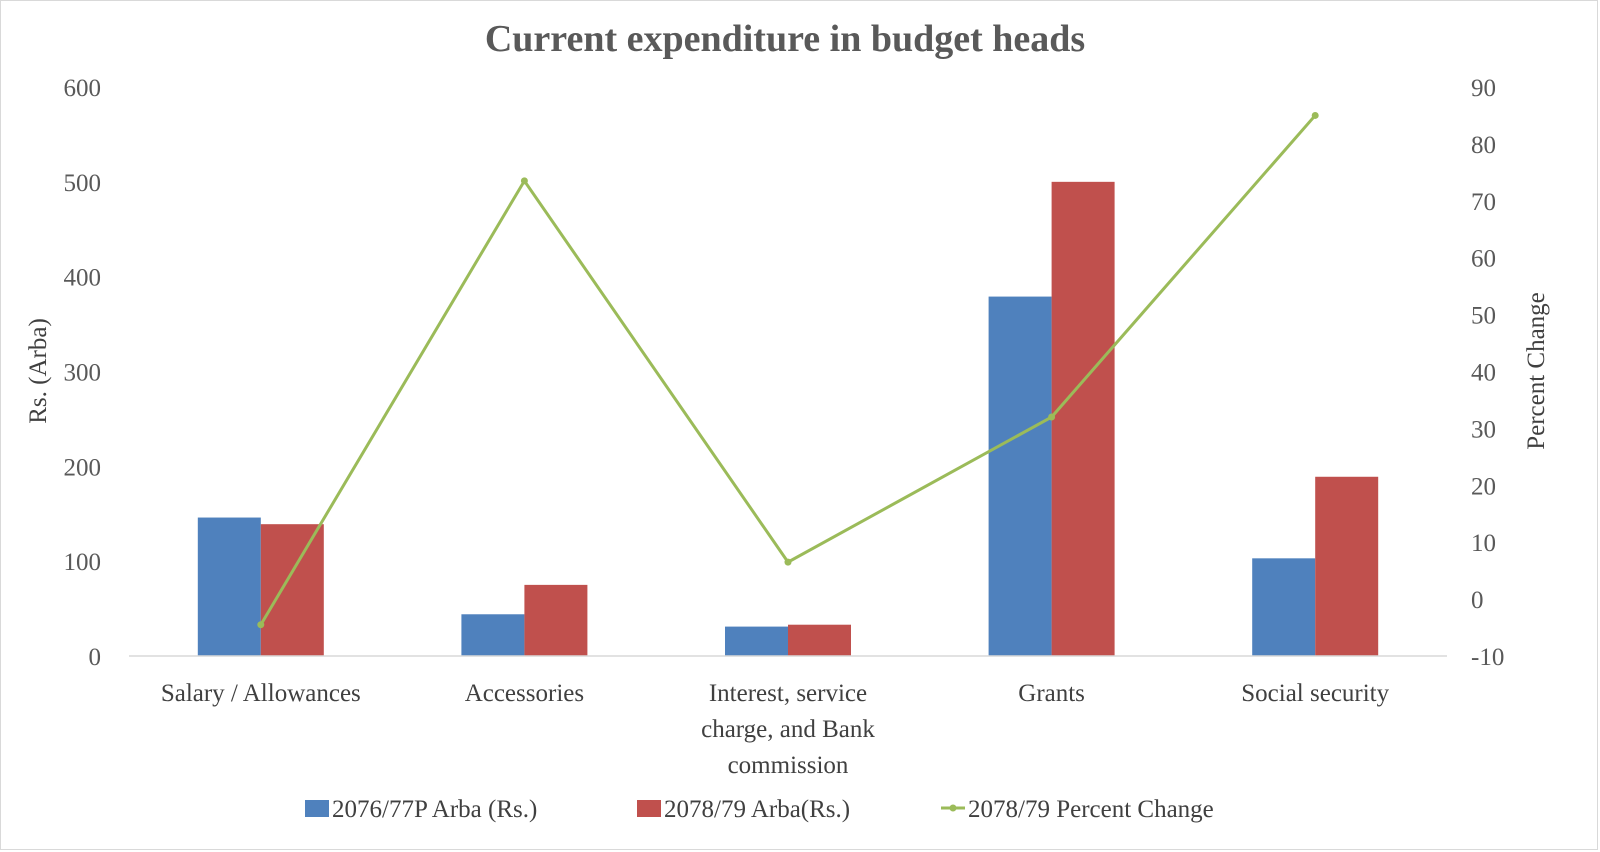  What do you see at coordinates (1483, 202) in the screenshot?
I see `y-right-tick-label: 70` at bounding box center [1483, 202].